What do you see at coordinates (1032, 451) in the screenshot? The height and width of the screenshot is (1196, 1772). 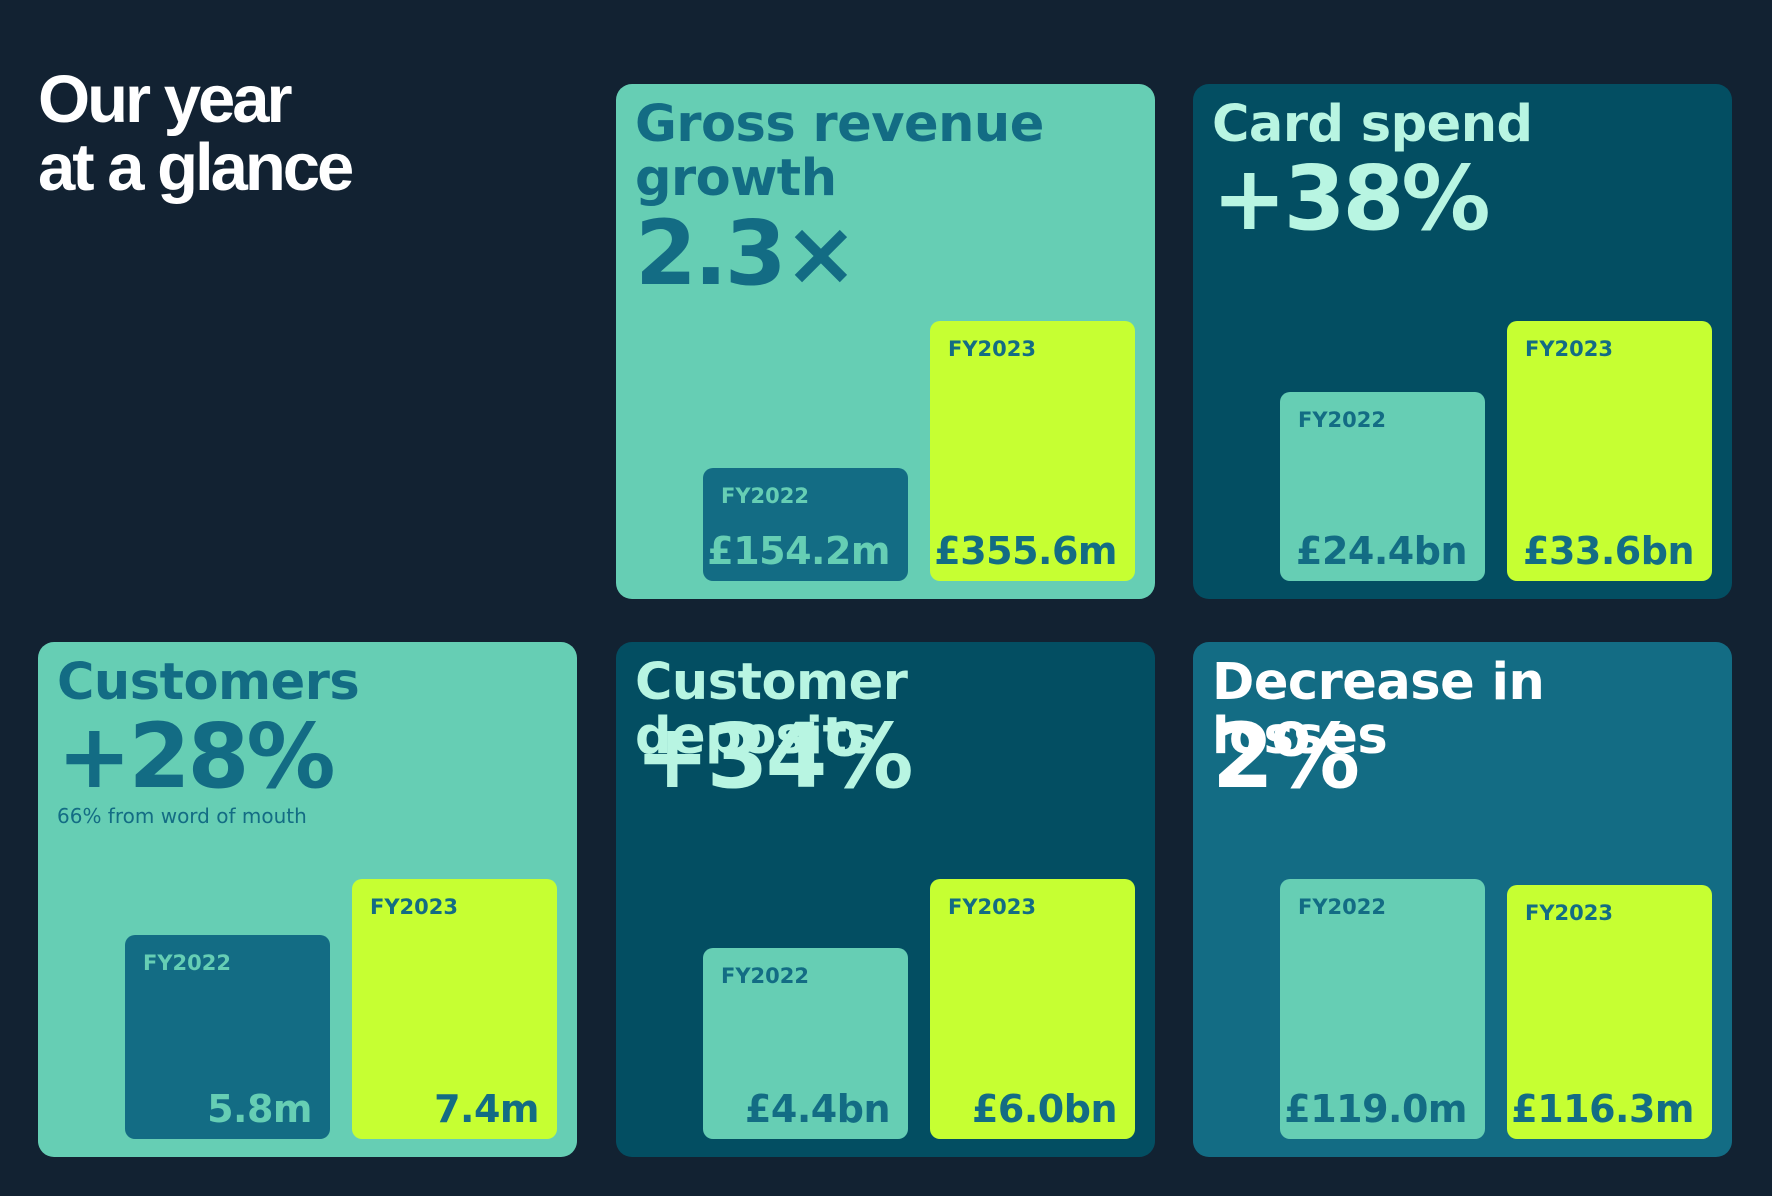 I see `bar-fy2023: FY2023 £355.6m` at bounding box center [1032, 451].